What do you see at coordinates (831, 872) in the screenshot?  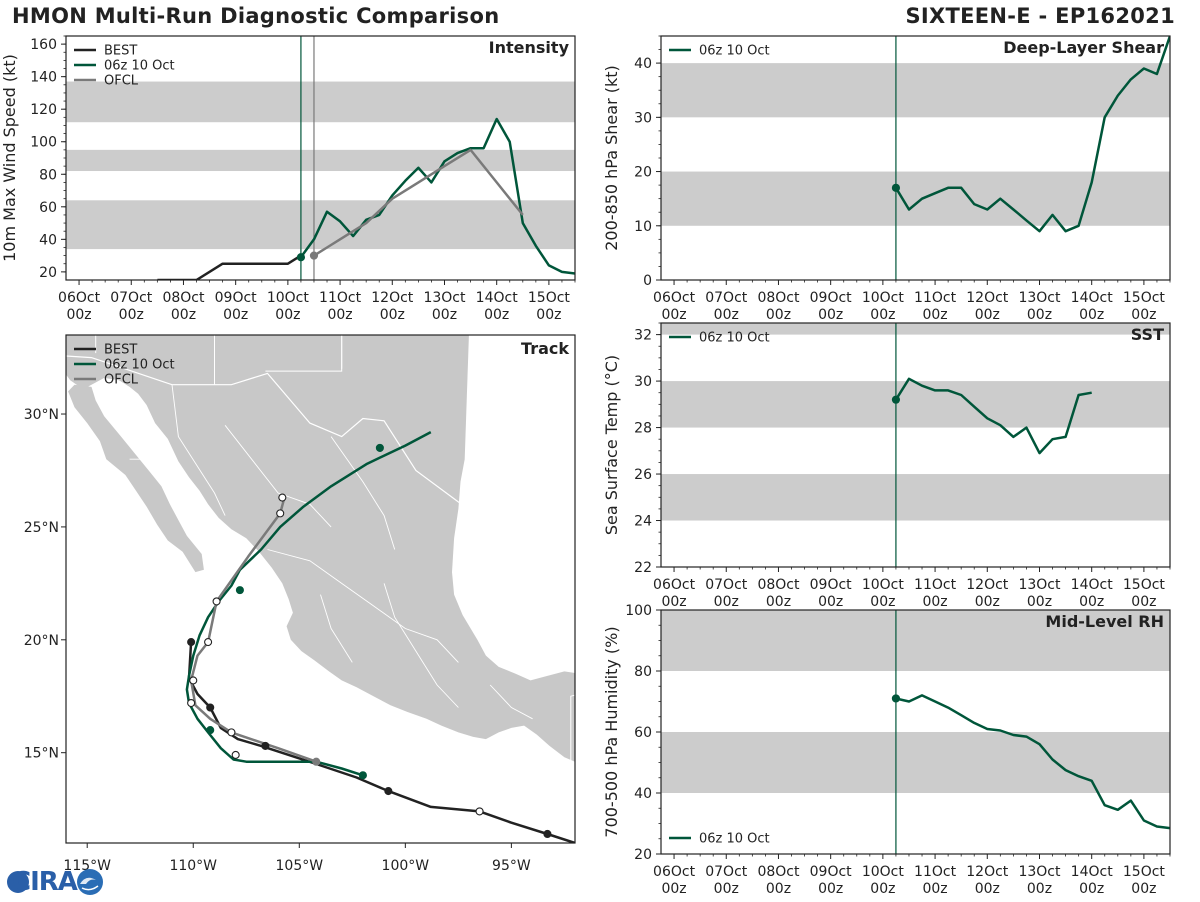 I see `rh-xtick-label: 09Oct` at bounding box center [831, 872].